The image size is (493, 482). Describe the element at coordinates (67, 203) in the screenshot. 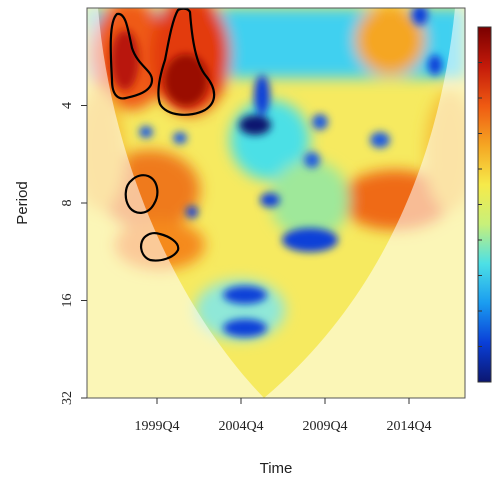

I see `y-tick-label: 8` at that location.